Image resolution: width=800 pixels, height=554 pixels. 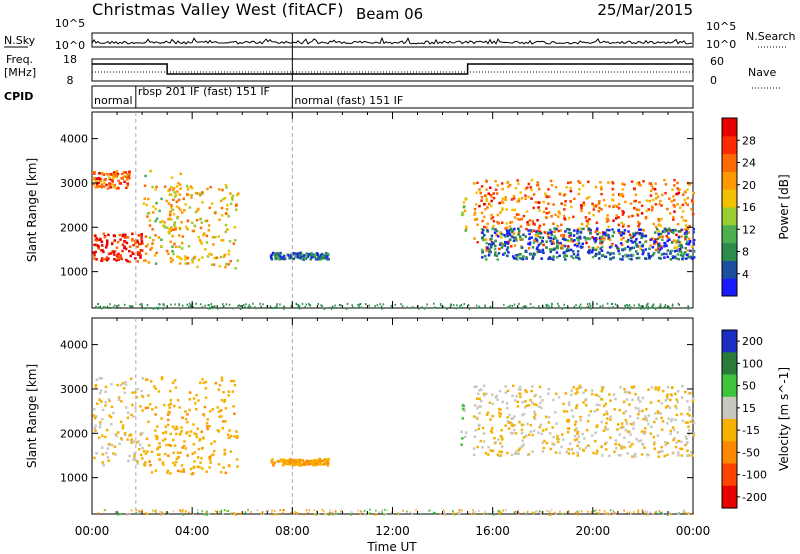 What do you see at coordinates (751, 452) in the screenshot?
I see `colorbar-tick-label: -50` at bounding box center [751, 452].